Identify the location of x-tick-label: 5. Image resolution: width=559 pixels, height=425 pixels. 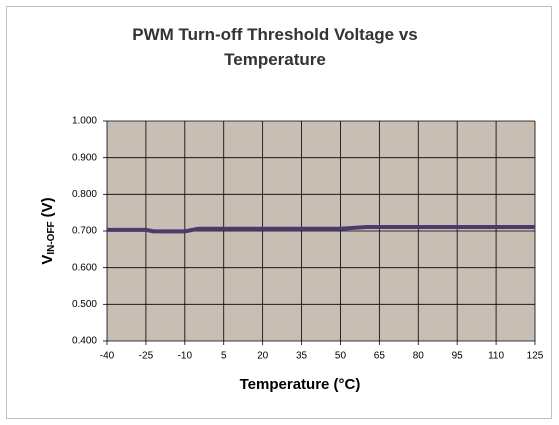
(224, 356).